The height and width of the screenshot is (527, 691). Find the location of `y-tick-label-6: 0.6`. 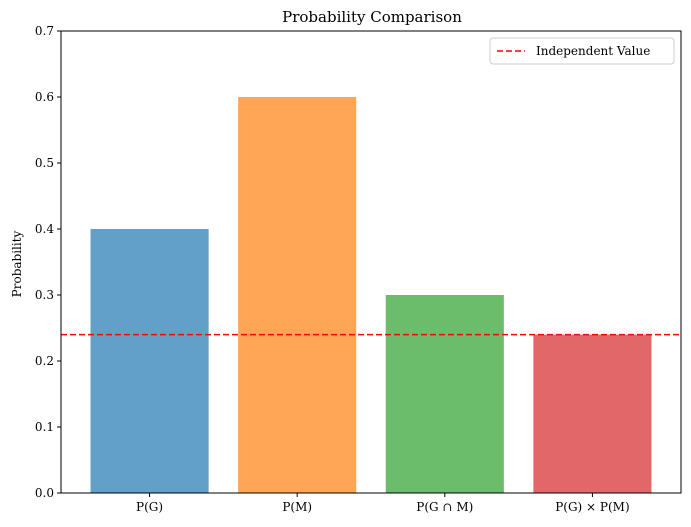

y-tick-label-6: 0.6 is located at coordinates (44, 97).